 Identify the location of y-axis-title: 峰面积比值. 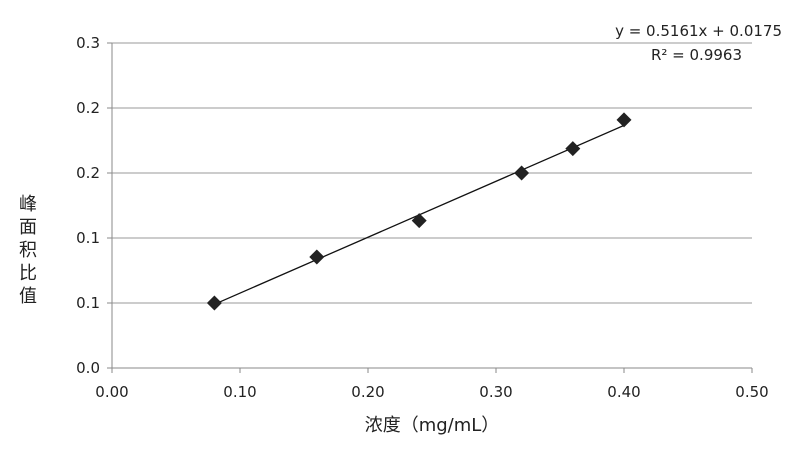
(28, 250).